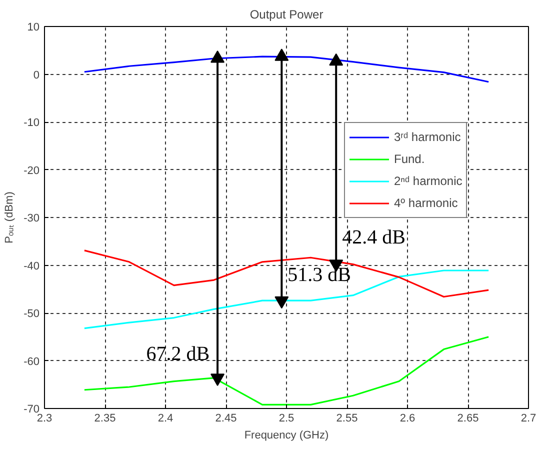  I want to click on legend-label: 3ʳᵈ harmonic, so click(427, 137).